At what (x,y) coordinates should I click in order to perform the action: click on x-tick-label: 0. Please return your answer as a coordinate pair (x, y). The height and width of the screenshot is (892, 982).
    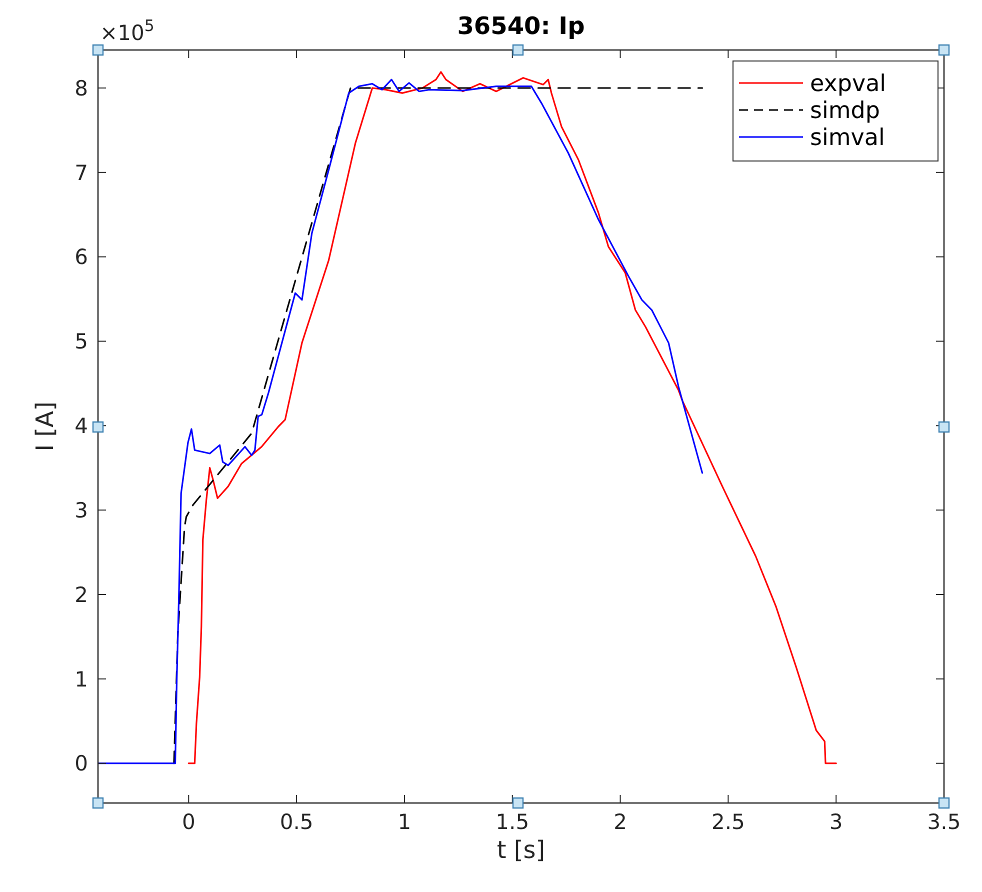
    Looking at the image, I should click on (189, 822).